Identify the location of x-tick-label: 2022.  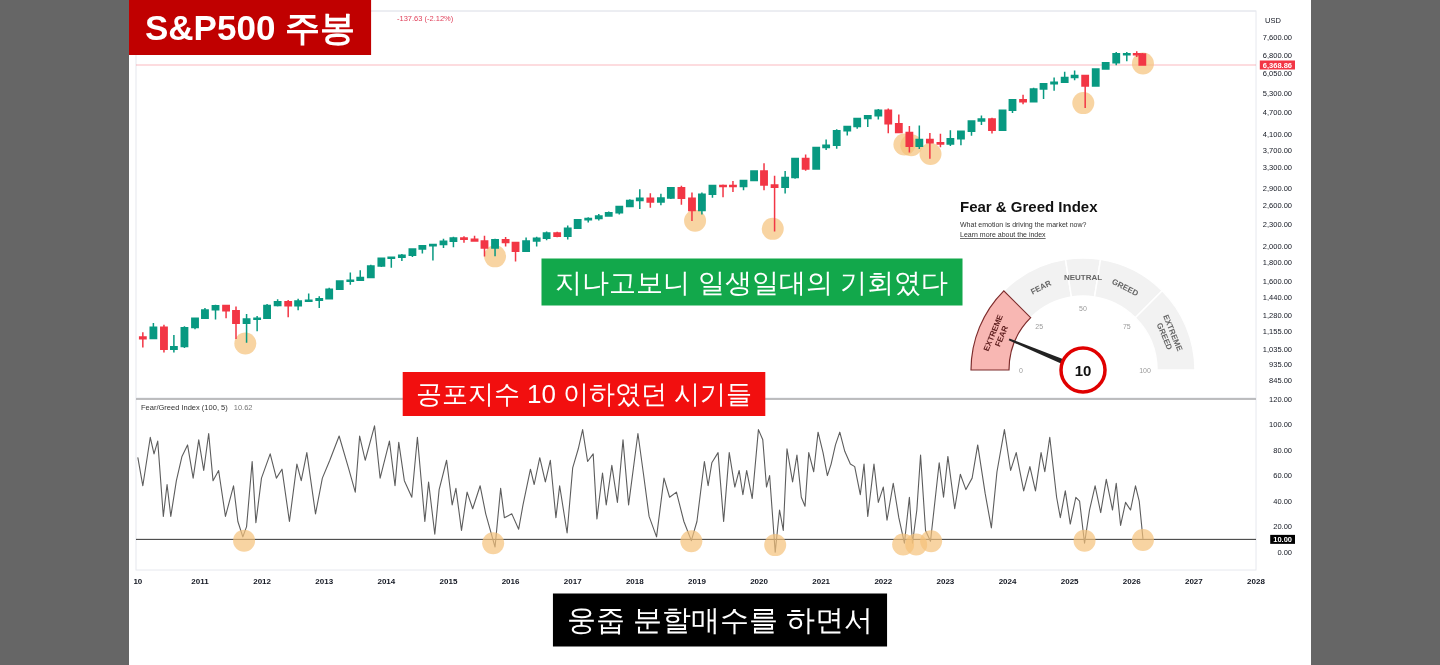
(883, 581).